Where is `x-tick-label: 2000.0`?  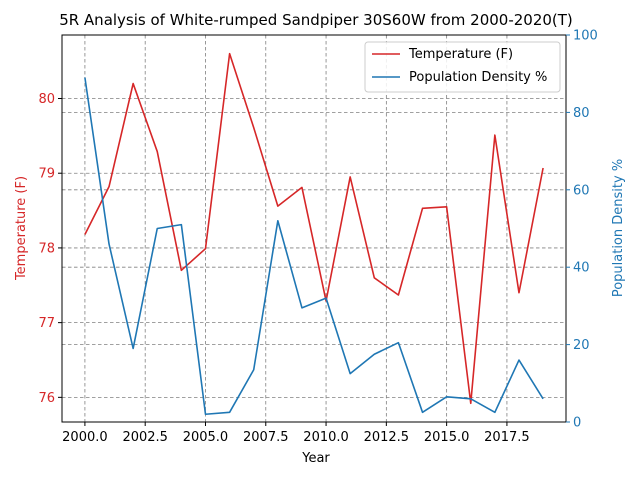 x-tick-label: 2000.0 is located at coordinates (85, 437).